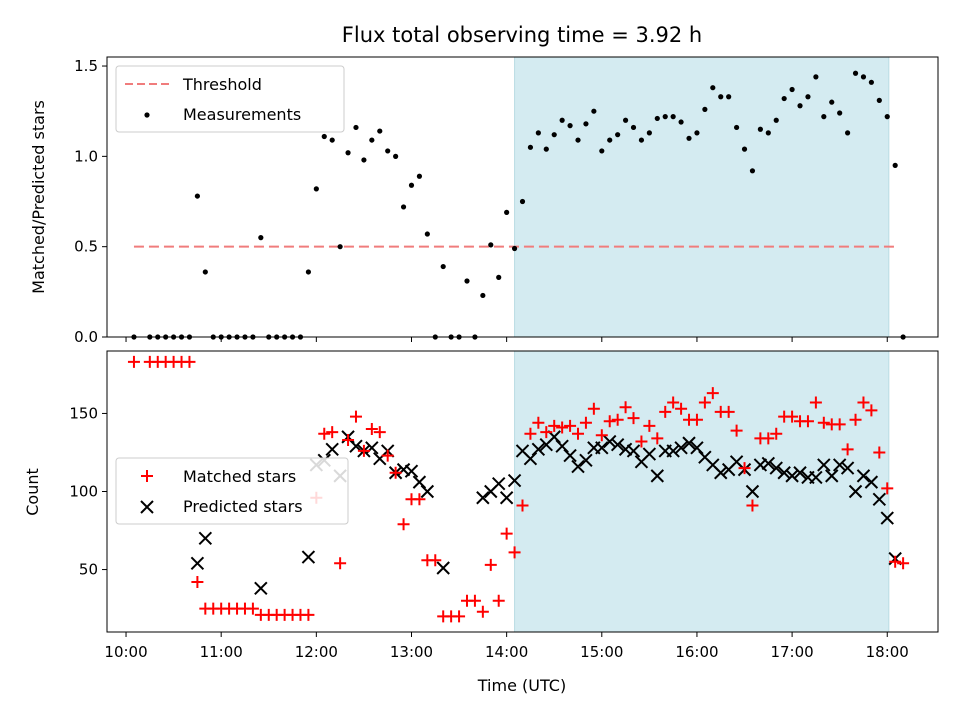 The image size is (960, 720). What do you see at coordinates (601, 652) in the screenshot?
I see `x-tick-label: 15:00` at bounding box center [601, 652].